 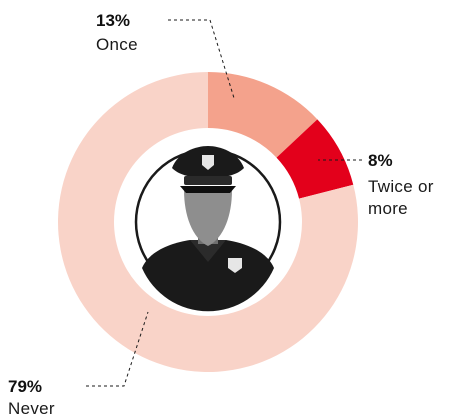 What do you see at coordinates (117, 349) in the screenshot?
I see `leader-line-never` at bounding box center [117, 349].